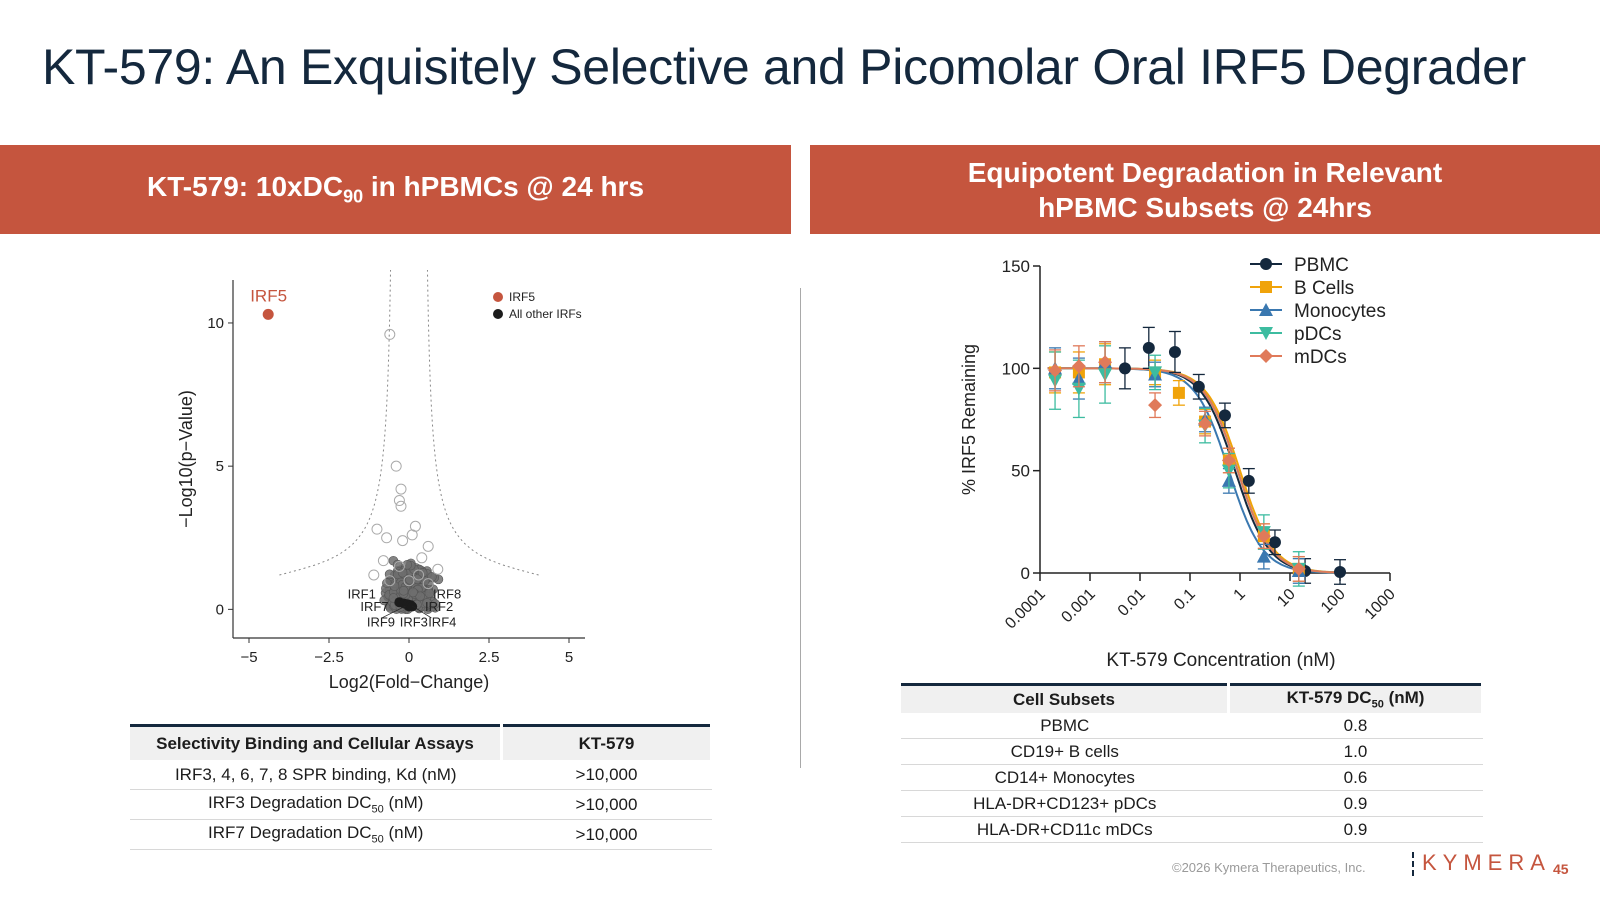 The image size is (1600, 900). Describe the element at coordinates (329, 657) in the screenshot. I see `x-tick-label: −2.5` at that location.